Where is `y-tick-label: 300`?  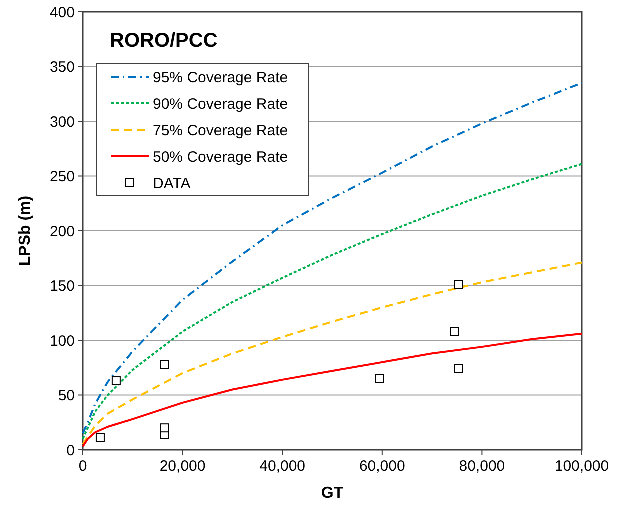
y-tick-label: 300 is located at coordinates (62, 122).